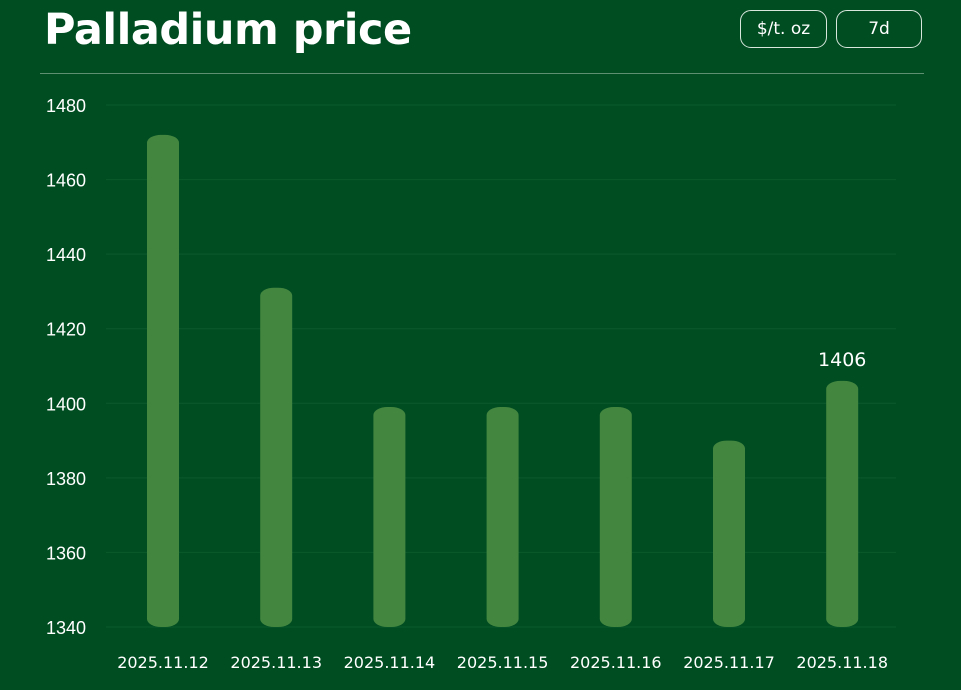 This screenshot has width=961, height=690. I want to click on y-tick-label: 1440, so click(66, 255).